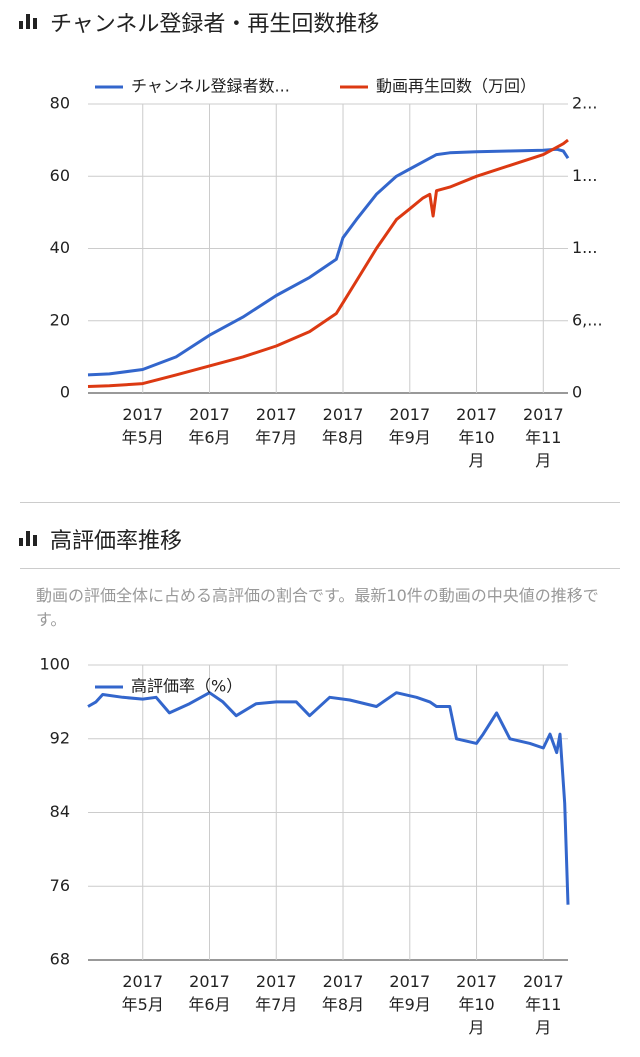  What do you see at coordinates (456, 86) in the screenshot?
I see `legend-label: 動画再生回数（万回）` at bounding box center [456, 86].